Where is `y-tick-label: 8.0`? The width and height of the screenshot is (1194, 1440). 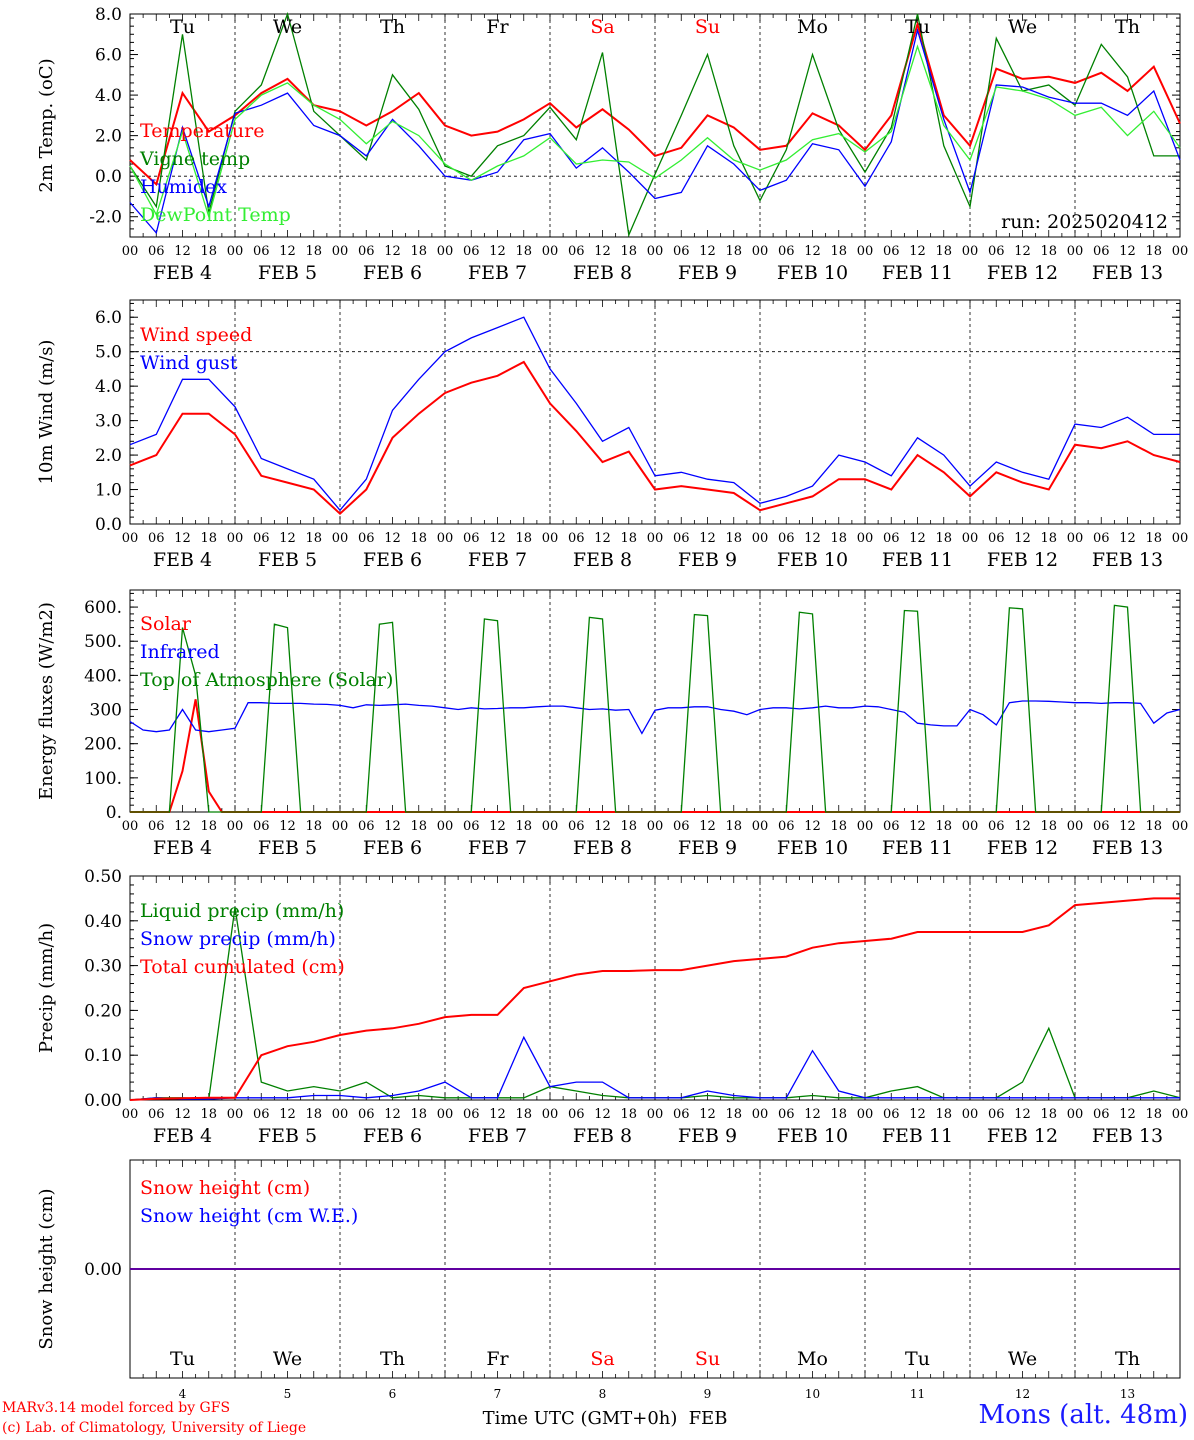 y-tick-label: 8.0 is located at coordinates (108, 15).